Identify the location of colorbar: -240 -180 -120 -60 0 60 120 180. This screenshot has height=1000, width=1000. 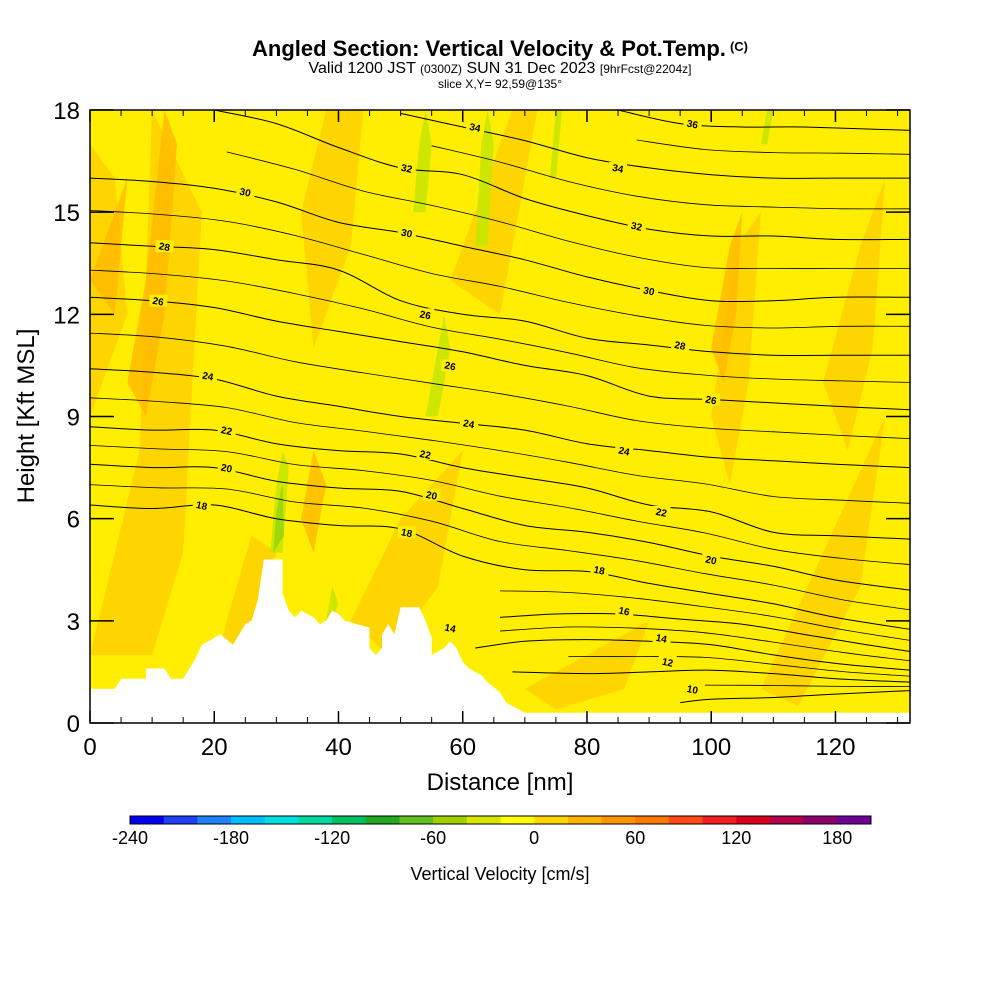
(492, 831).